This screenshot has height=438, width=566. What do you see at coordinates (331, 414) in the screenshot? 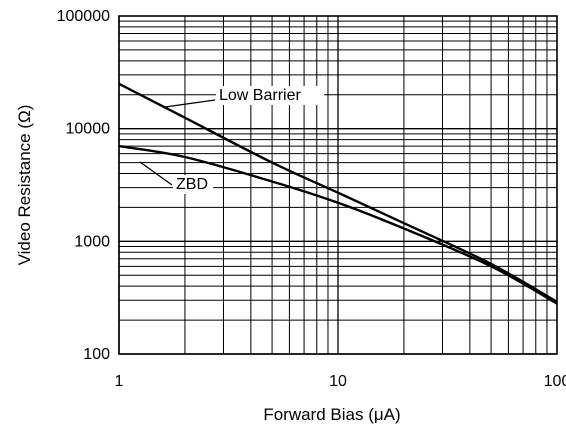
I see `x-axis-title: Forward Bias (μA)` at bounding box center [331, 414].